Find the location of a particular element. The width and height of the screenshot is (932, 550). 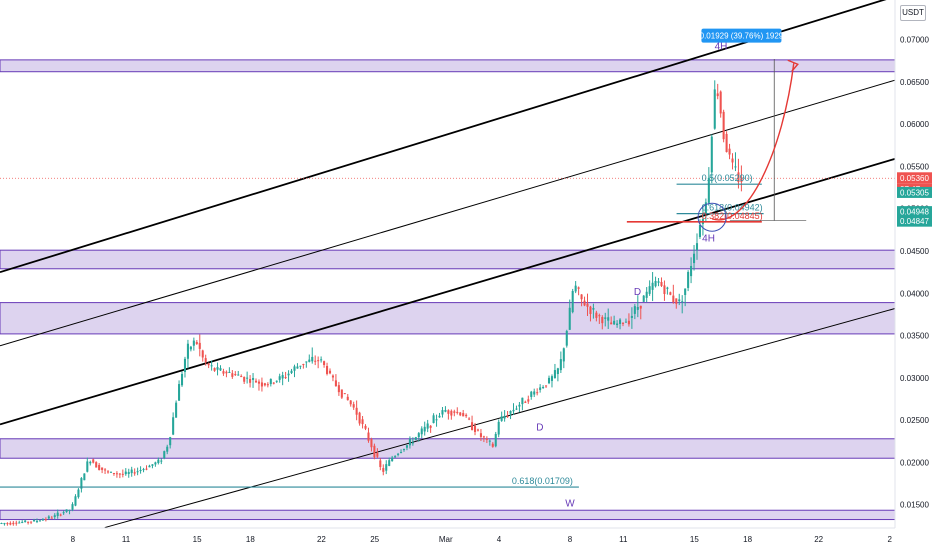

highlight-circle is located at coordinates (712, 217).